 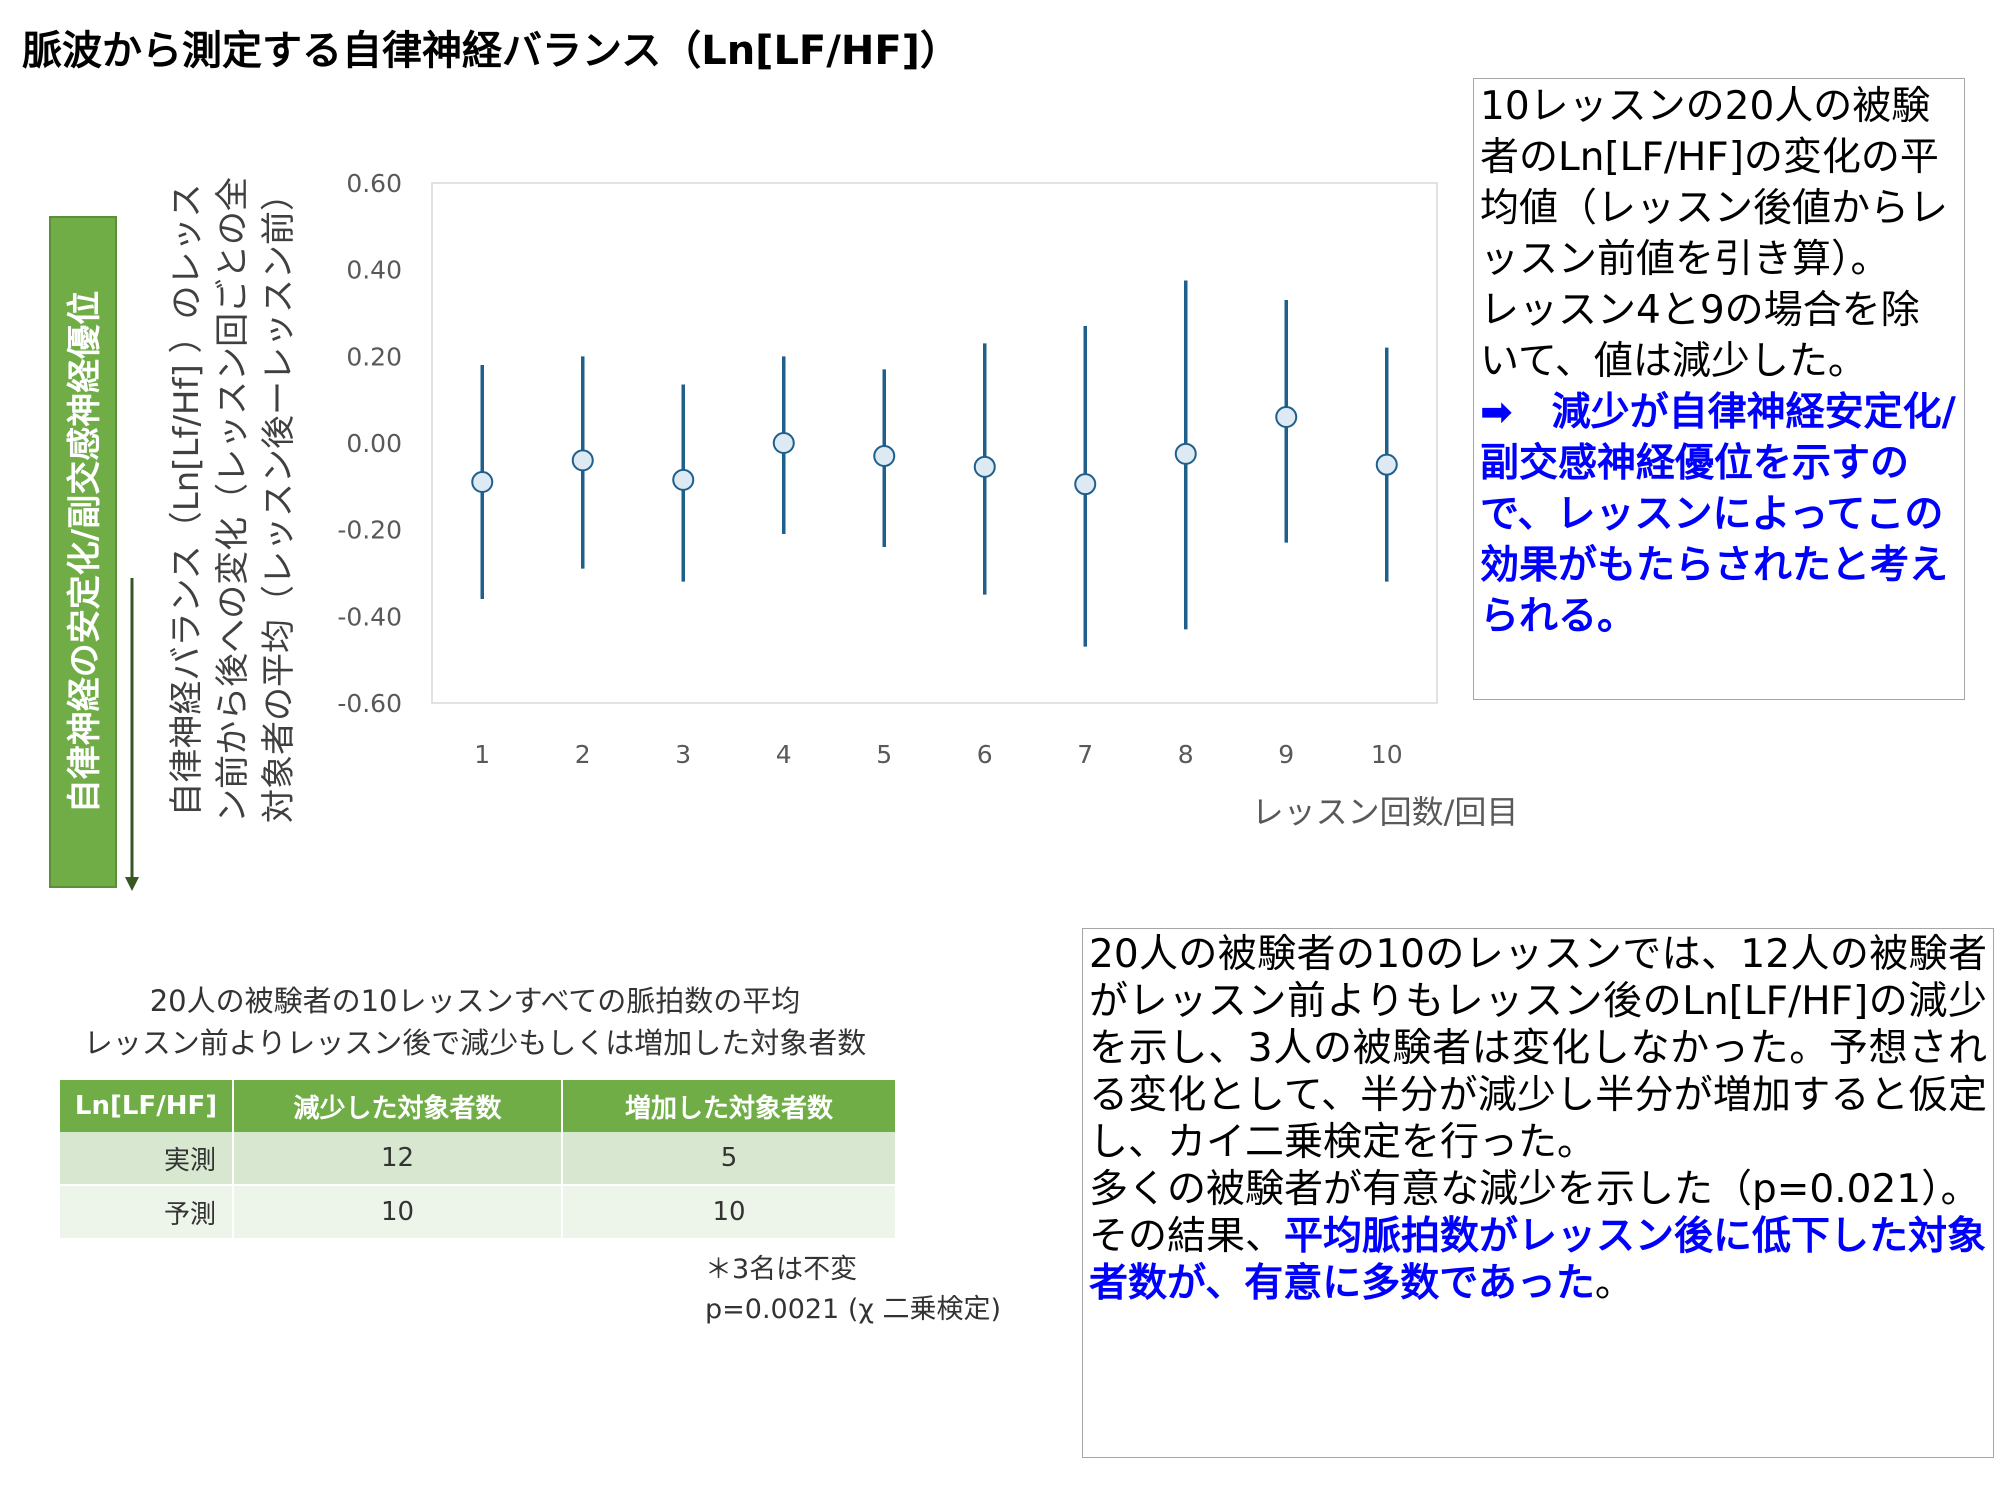 What do you see at coordinates (728, 1106) in the screenshot?
I see `table-header-cell: 増加した対象者数` at bounding box center [728, 1106].